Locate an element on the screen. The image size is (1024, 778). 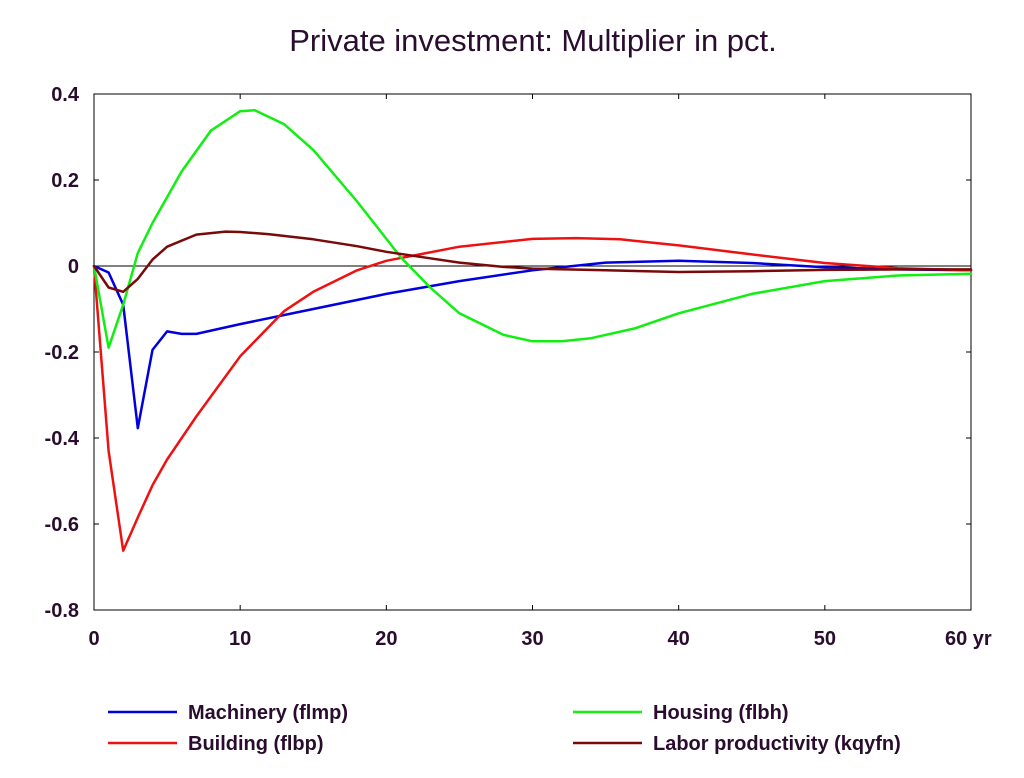
legend-label-3: Housing (flbh) is located at coordinates (721, 713).